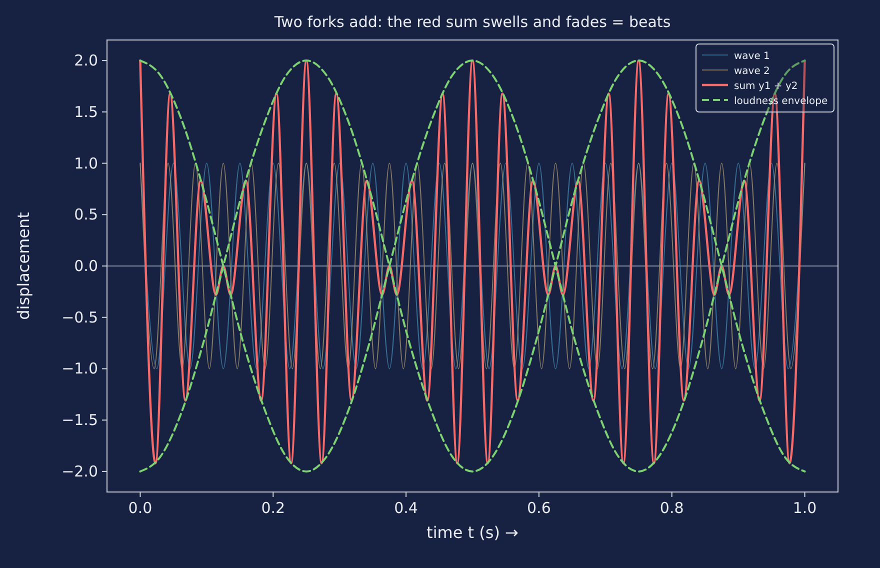 This screenshot has width=880, height=568. What do you see at coordinates (752, 56) in the screenshot?
I see `legend-label: wave 1` at bounding box center [752, 56].